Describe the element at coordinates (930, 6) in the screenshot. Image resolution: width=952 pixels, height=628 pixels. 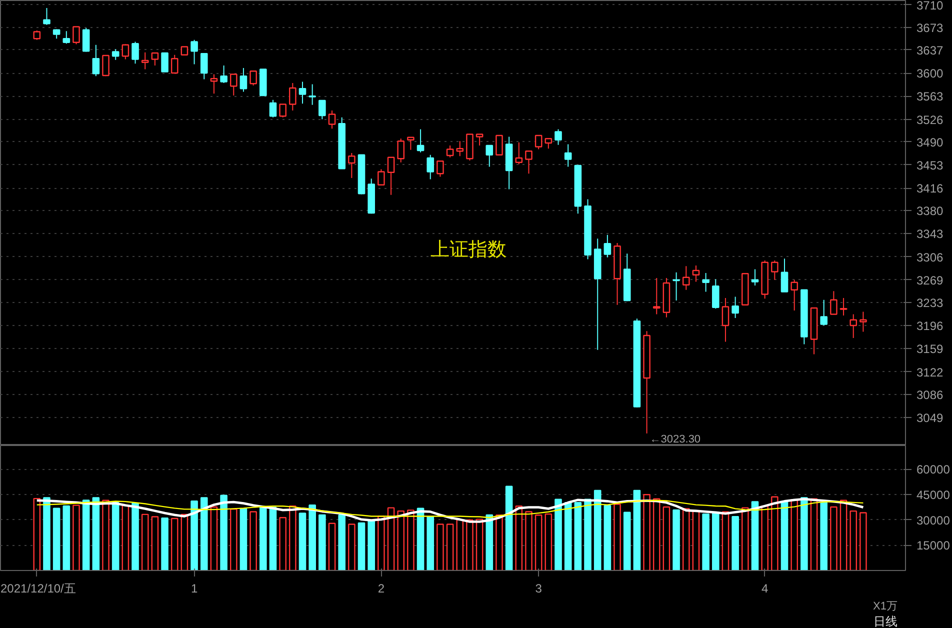
I see `y-tick-label: 3710` at that location.